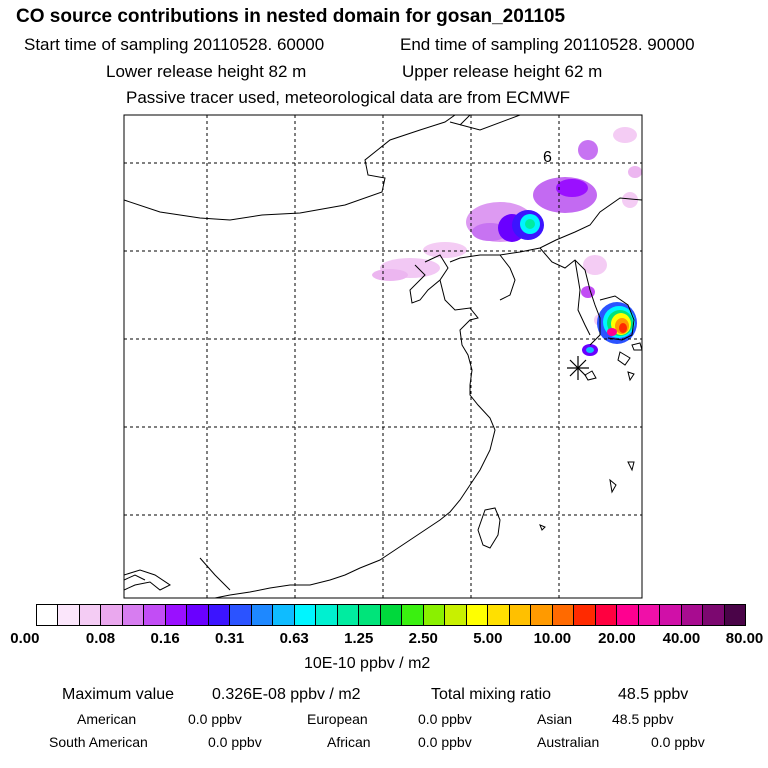  I want to click on colorbar-tick-label: 1.25, so click(359, 638).